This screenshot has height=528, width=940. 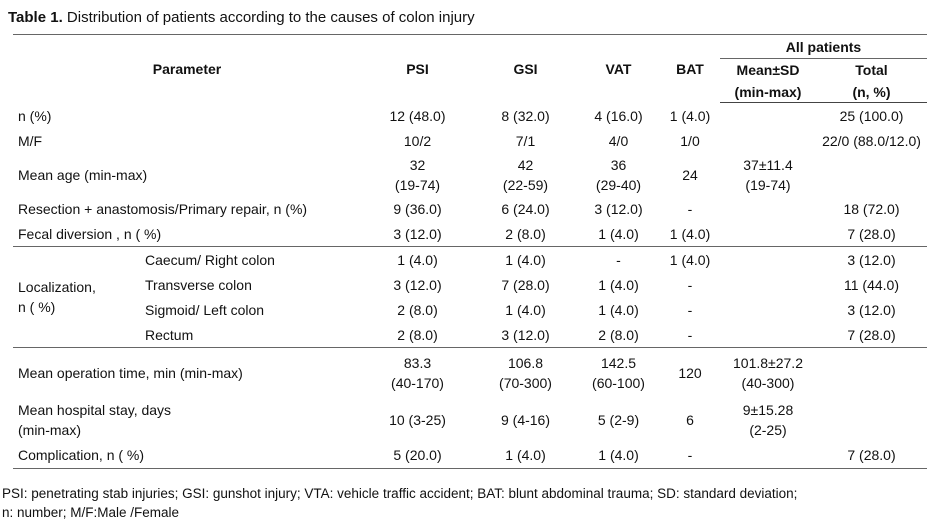 I want to click on cell-mean: 101.8±27.2 (40-300), so click(x=768, y=372).